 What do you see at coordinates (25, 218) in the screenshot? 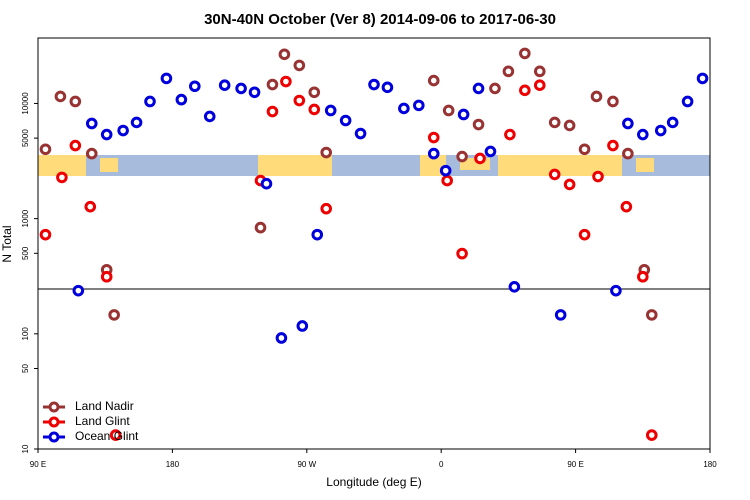
I see `y-tick-label: 1000` at bounding box center [25, 218].